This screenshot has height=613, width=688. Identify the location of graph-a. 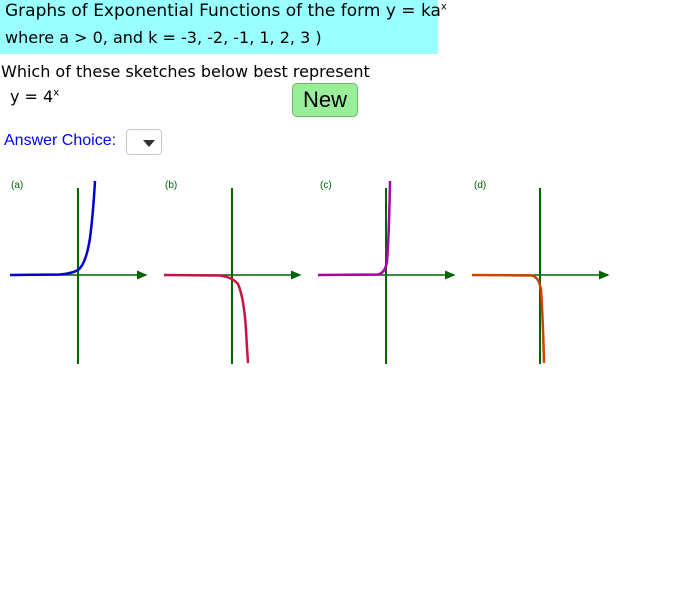
(78, 272).